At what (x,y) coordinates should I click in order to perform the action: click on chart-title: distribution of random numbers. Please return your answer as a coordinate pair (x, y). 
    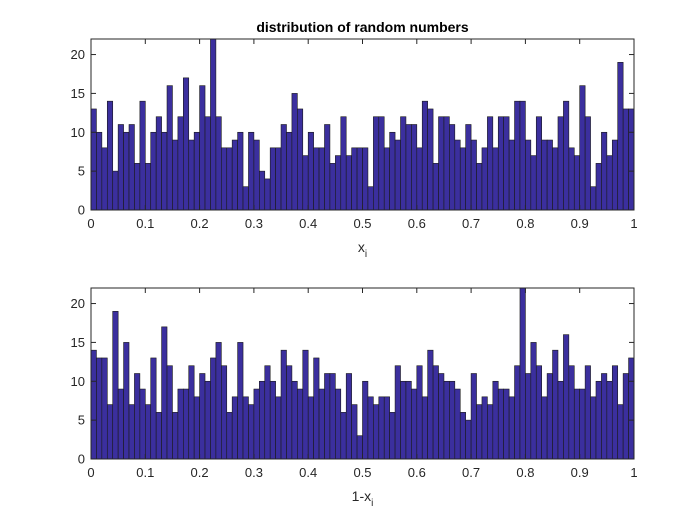
    Looking at the image, I should click on (362, 27).